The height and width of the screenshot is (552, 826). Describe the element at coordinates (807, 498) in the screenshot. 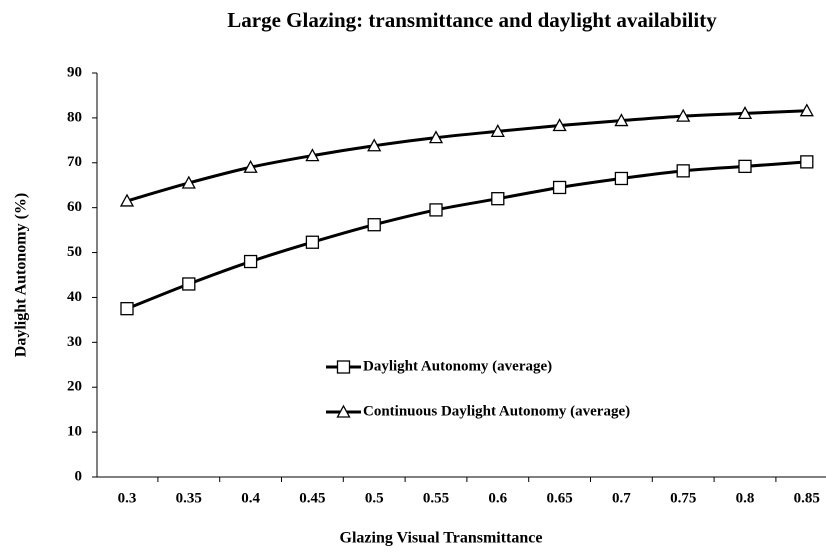

I see `x-tick-label: 0.85` at that location.